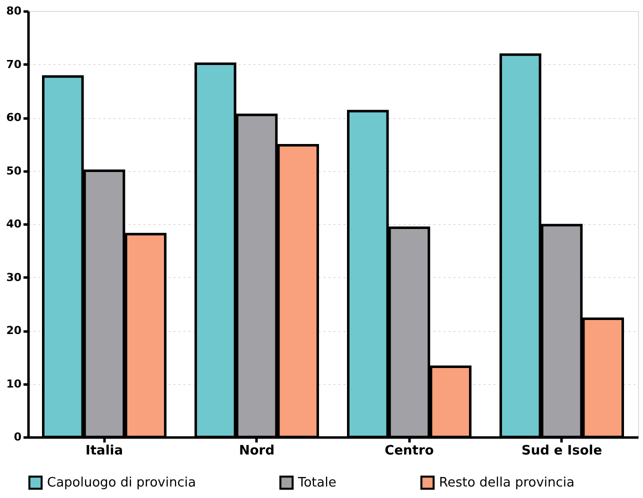  Describe the element at coordinates (14, 11) in the screenshot. I see `y-tick-label: 80` at that location.